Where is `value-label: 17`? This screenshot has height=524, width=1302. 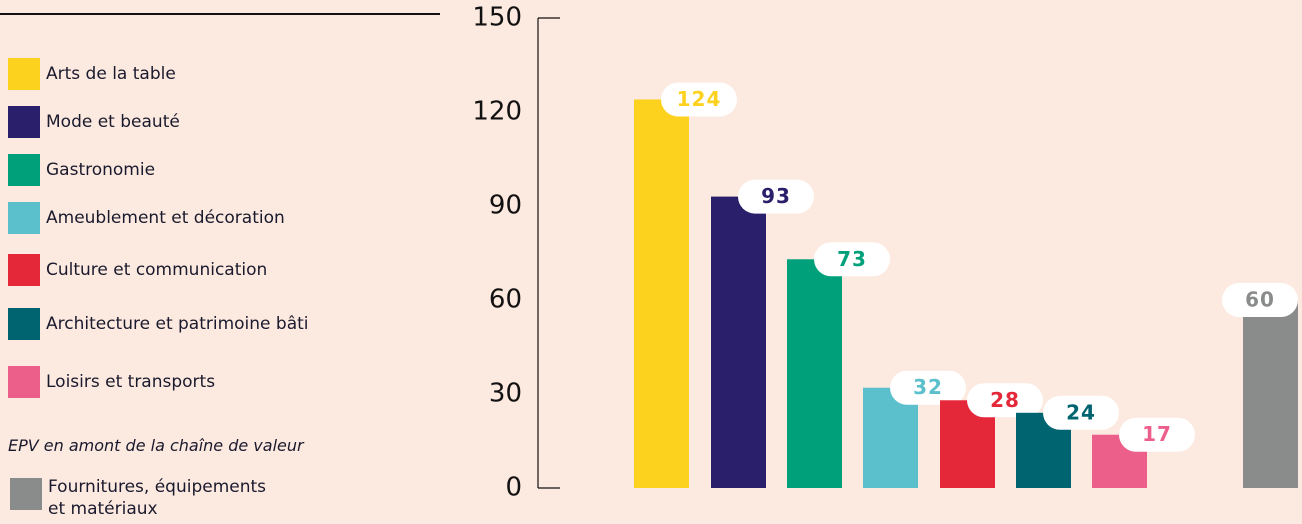
value-label: 17 is located at coordinates (1157, 434).